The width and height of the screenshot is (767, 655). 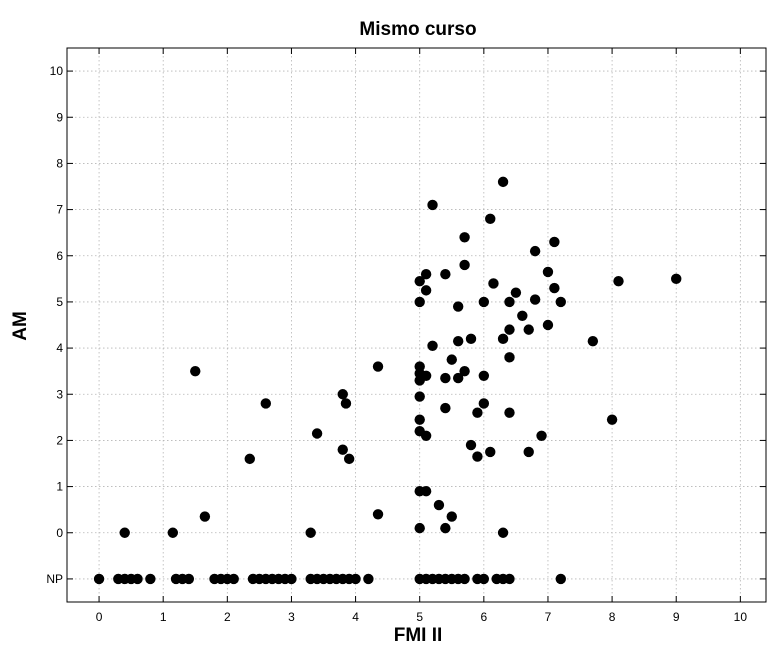 I want to click on y-tick-label: NP, so click(x=54, y=579).